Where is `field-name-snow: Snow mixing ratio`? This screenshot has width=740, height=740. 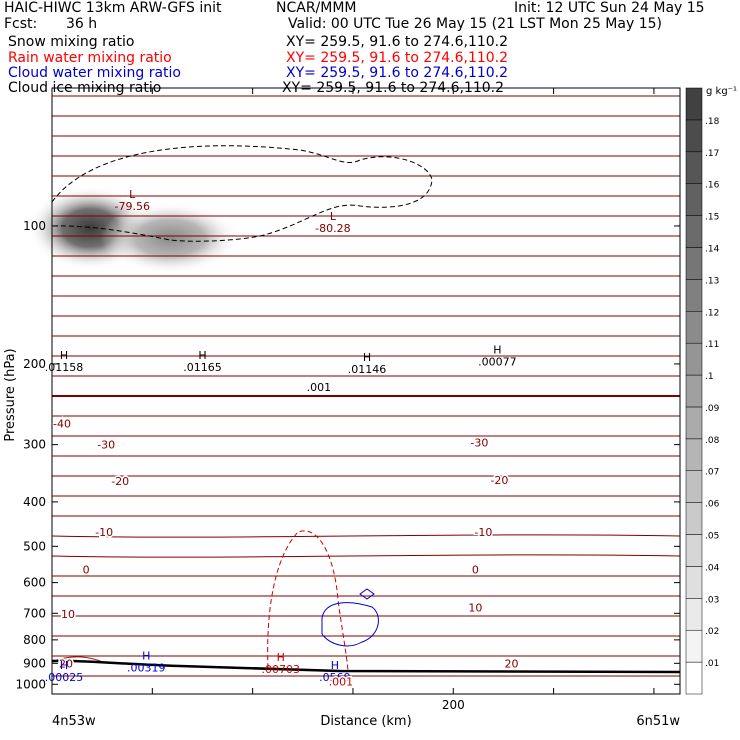 field-name-snow: Snow mixing ratio is located at coordinates (71, 42).